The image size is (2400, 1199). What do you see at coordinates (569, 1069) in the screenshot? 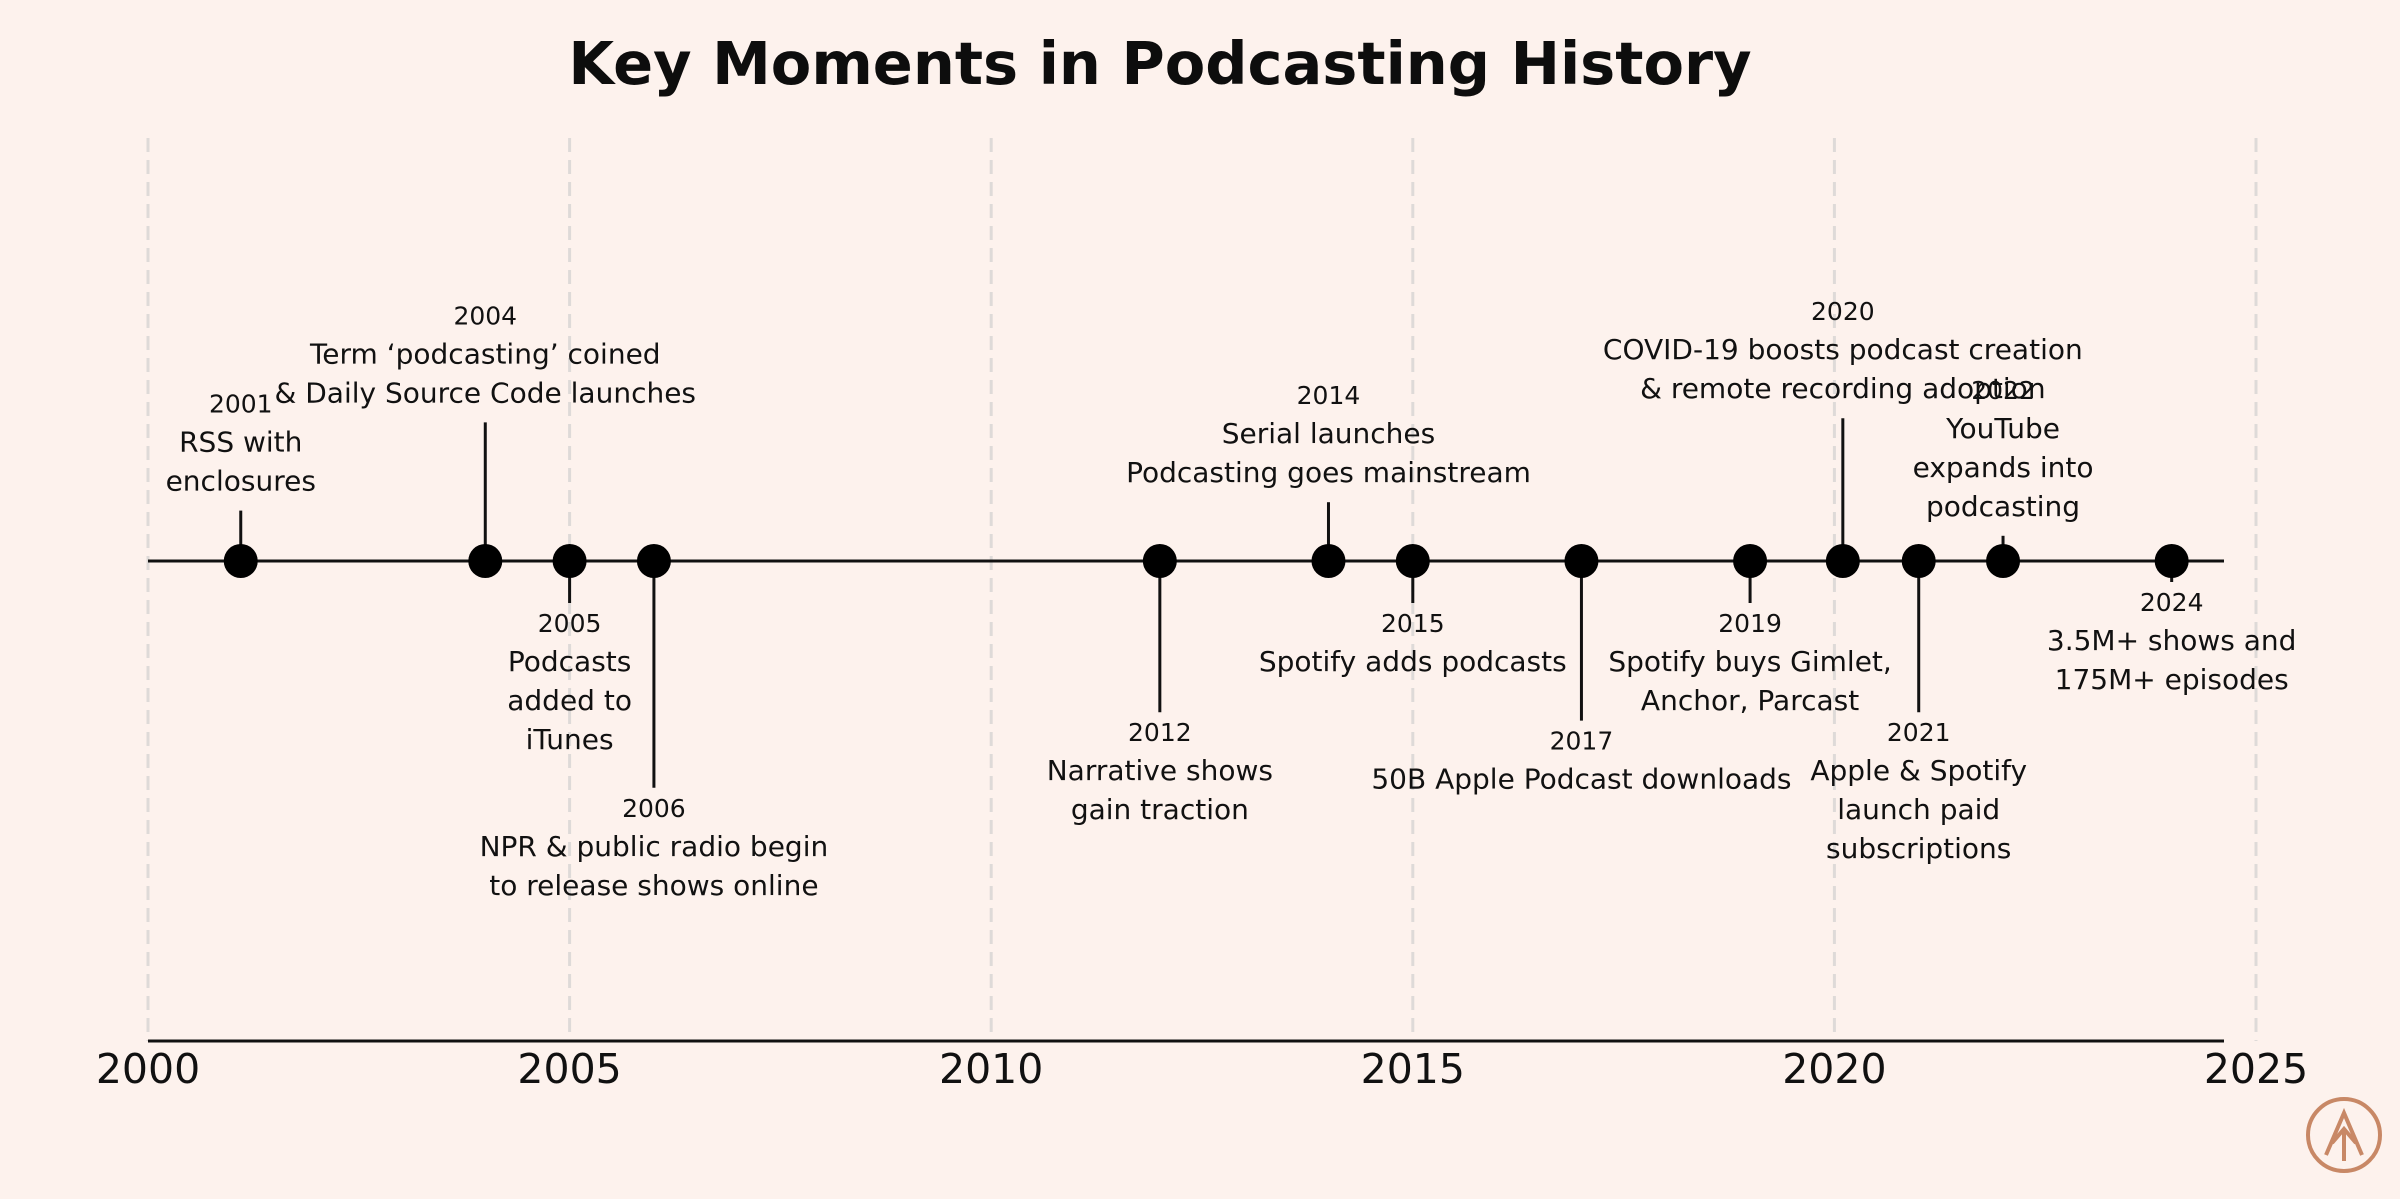
I see `x-tick-label: 2005` at bounding box center [569, 1069].